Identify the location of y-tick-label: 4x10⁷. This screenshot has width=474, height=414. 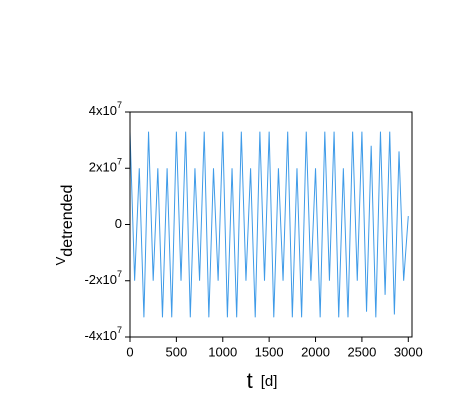
(105, 109).